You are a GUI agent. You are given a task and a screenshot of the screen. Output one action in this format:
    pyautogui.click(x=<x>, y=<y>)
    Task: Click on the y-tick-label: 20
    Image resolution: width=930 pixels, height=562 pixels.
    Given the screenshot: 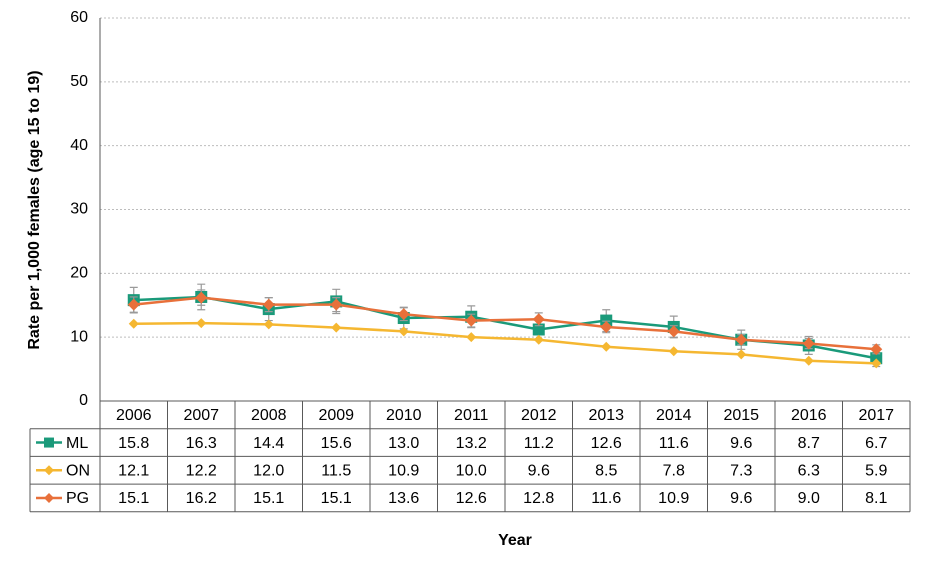 What is the action you would take?
    pyautogui.click(x=79, y=273)
    